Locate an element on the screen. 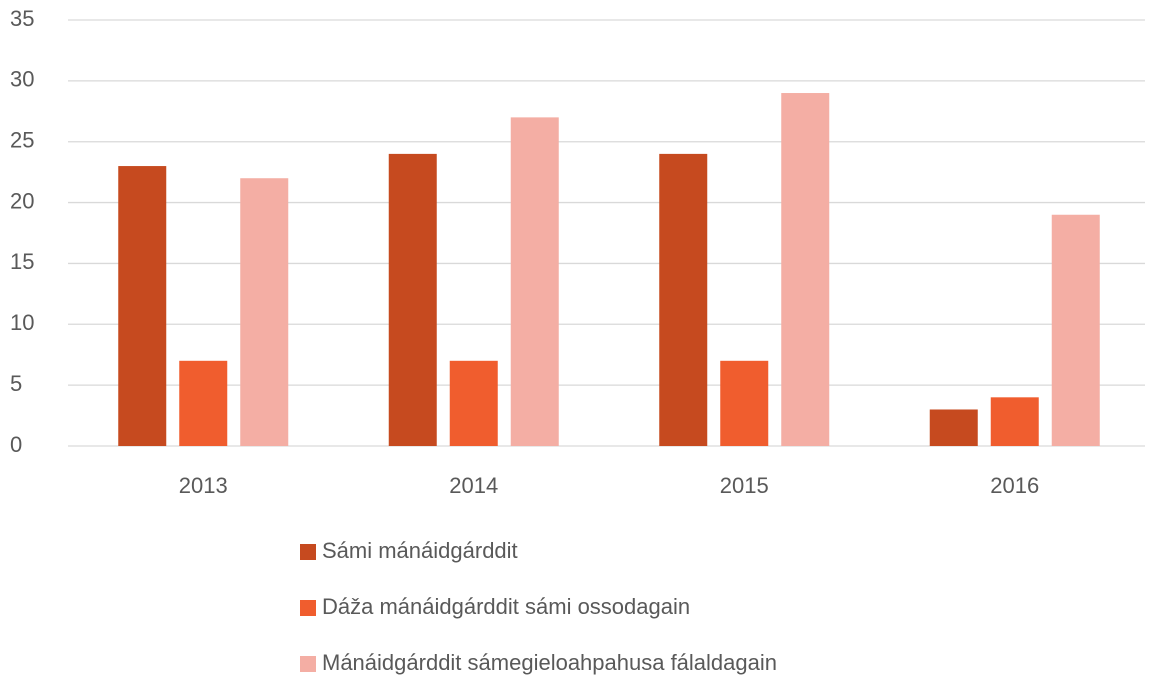  x-tick-label: 2016 is located at coordinates (1014, 485).